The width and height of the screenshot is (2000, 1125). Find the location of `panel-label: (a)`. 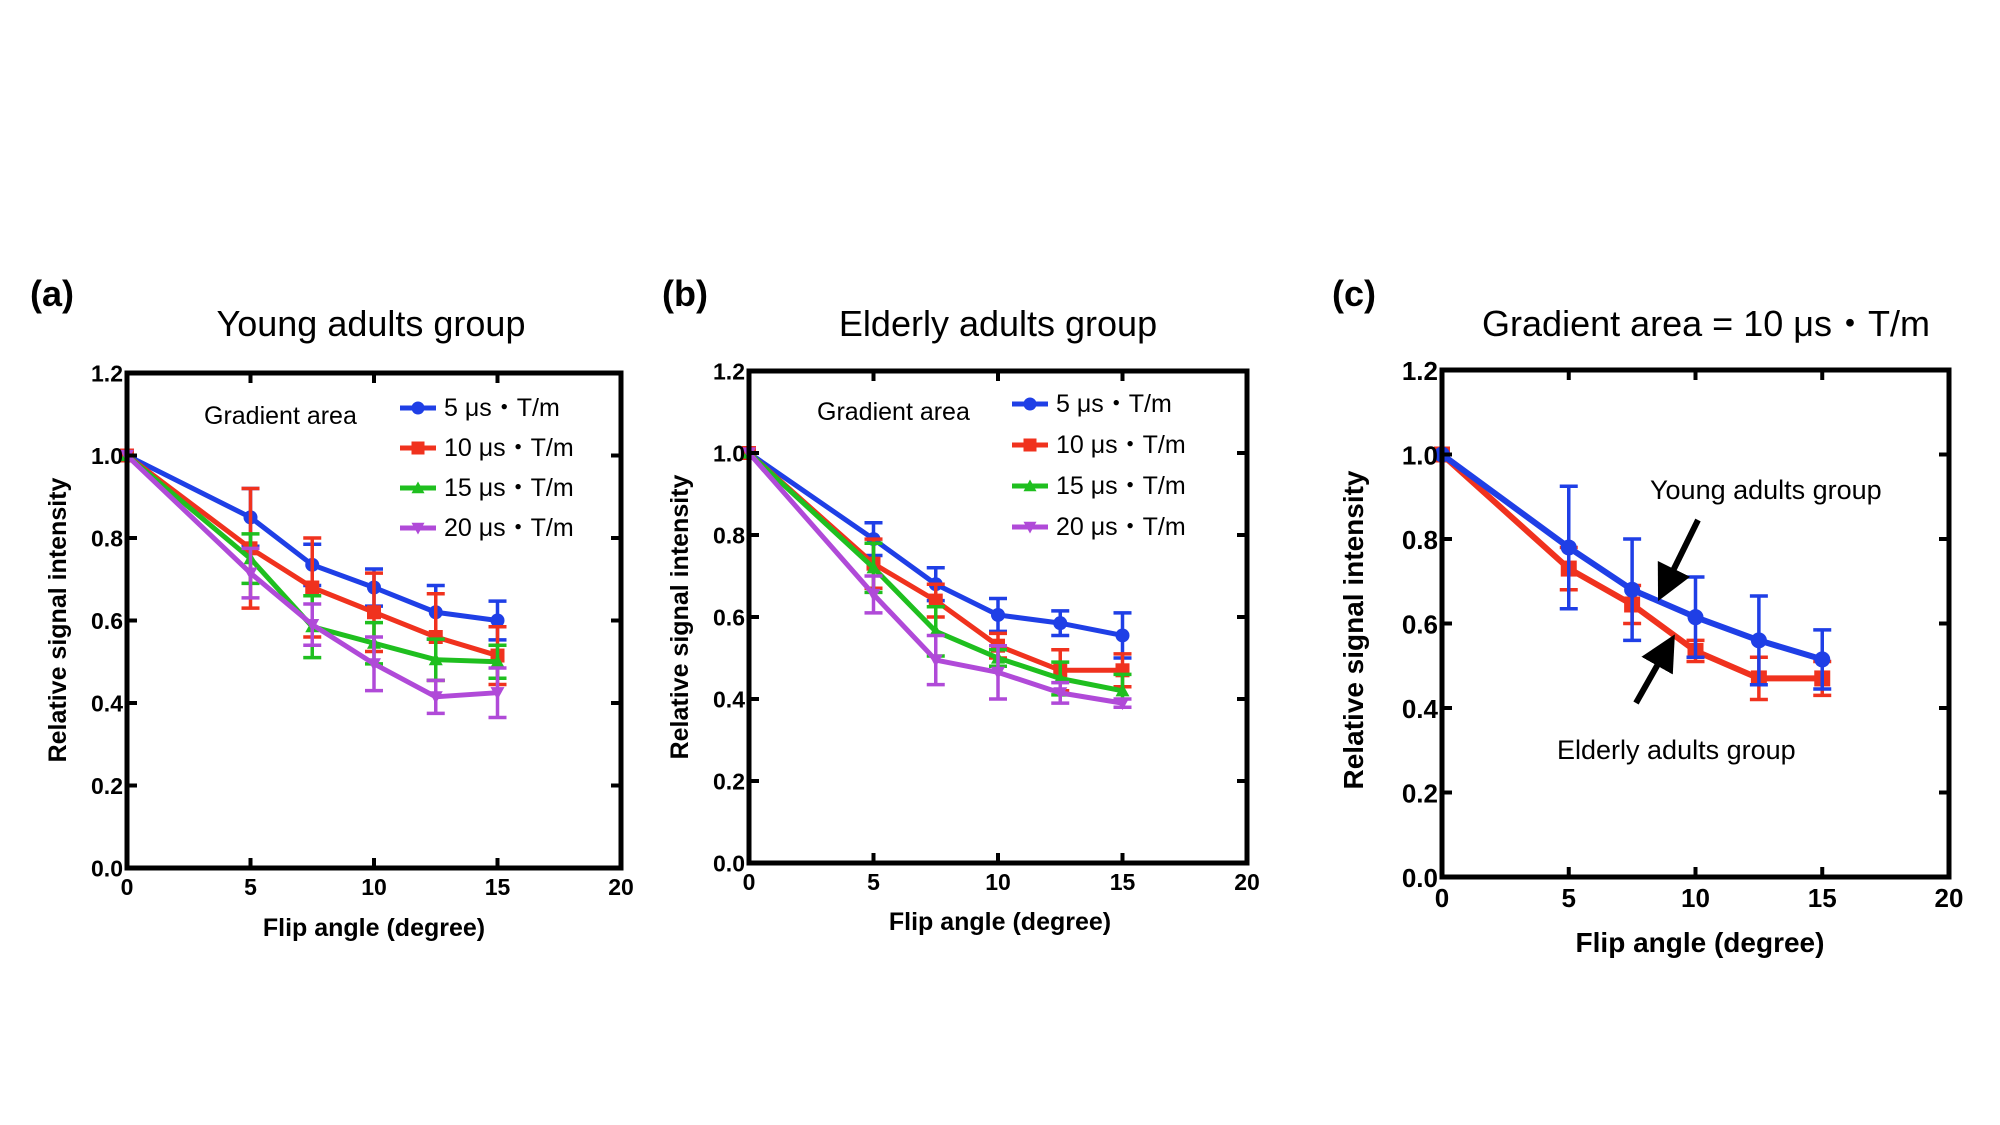

panel-label: (a) is located at coordinates (52, 293).